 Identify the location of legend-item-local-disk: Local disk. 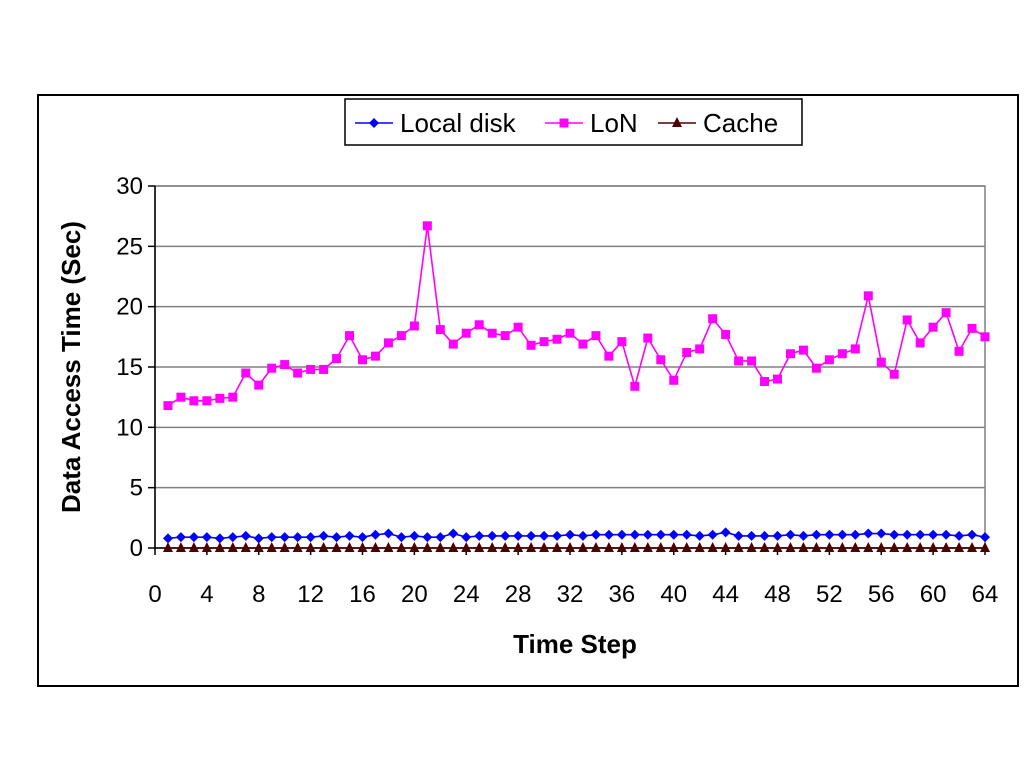
(436, 123).